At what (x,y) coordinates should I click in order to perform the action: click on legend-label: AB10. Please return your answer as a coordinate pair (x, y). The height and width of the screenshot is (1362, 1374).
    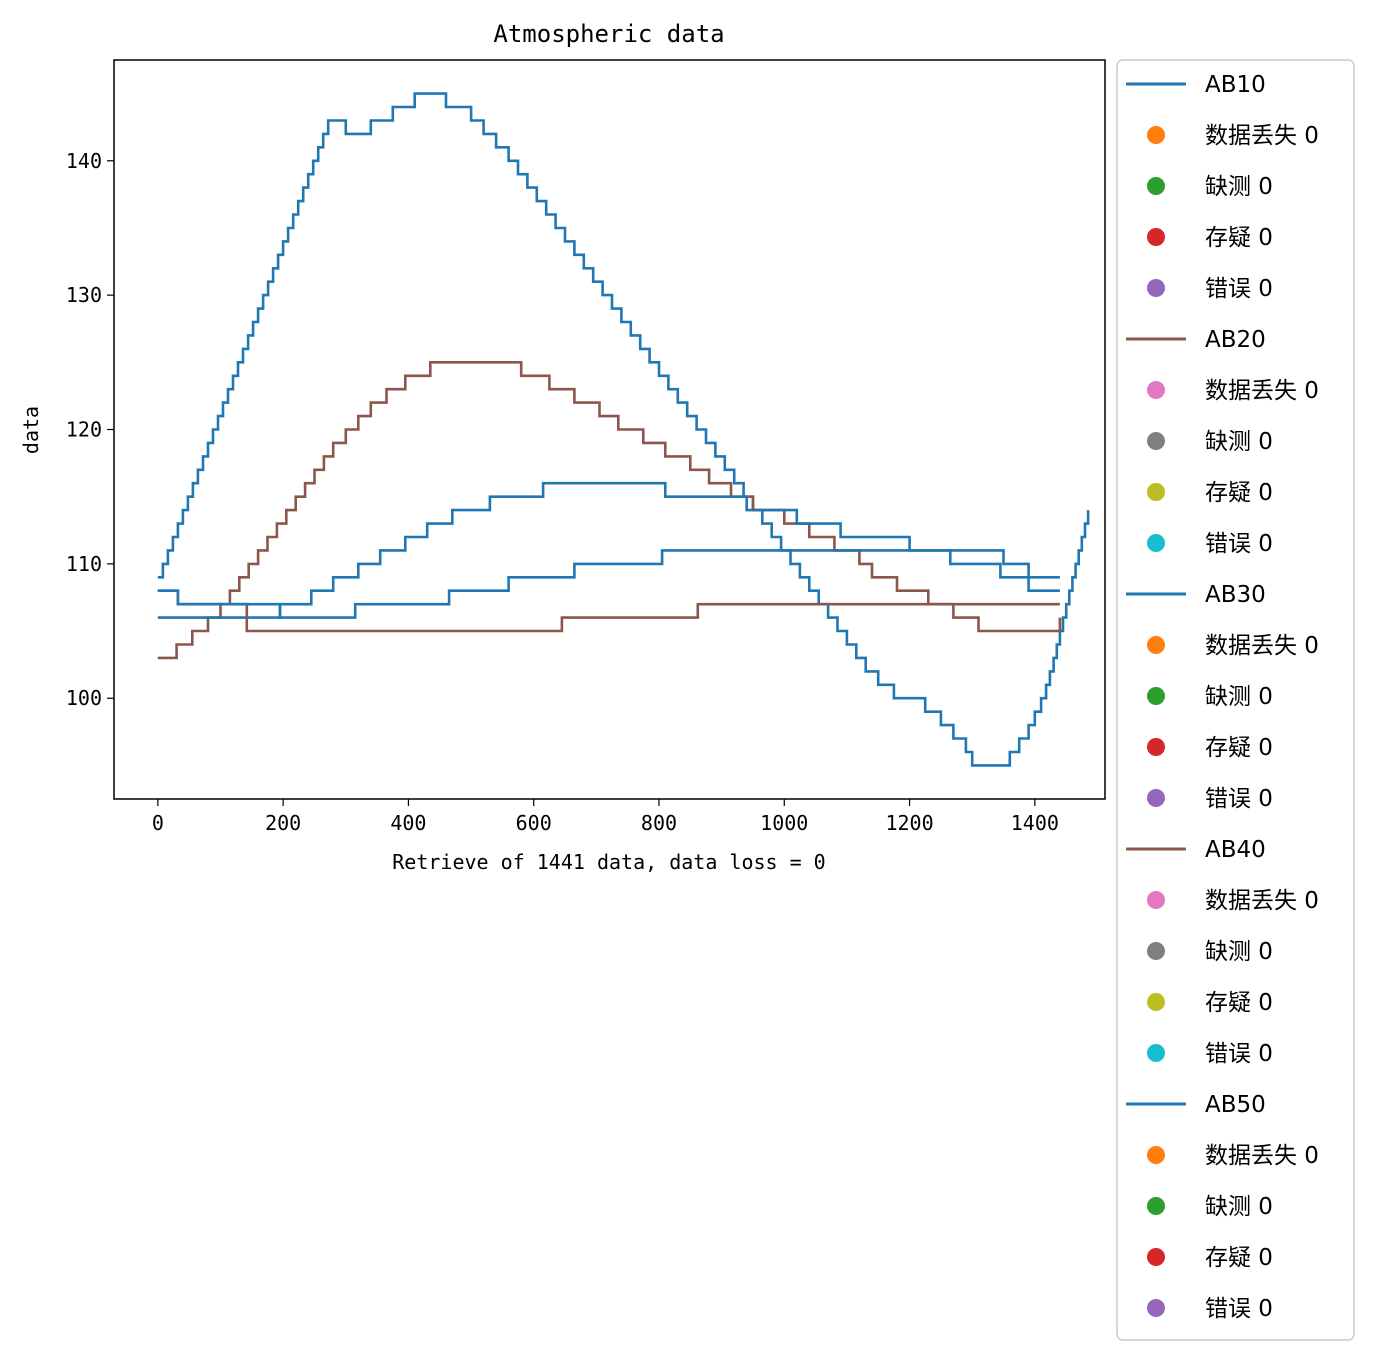
    Looking at the image, I should click on (1235, 85).